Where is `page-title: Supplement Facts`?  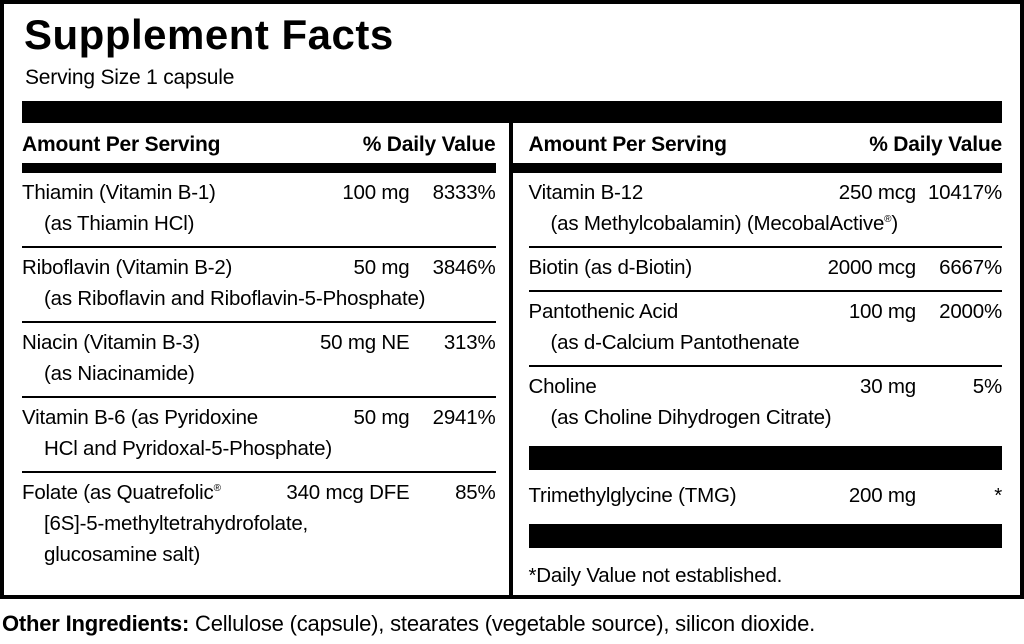 page-title: Supplement Facts is located at coordinates (209, 34).